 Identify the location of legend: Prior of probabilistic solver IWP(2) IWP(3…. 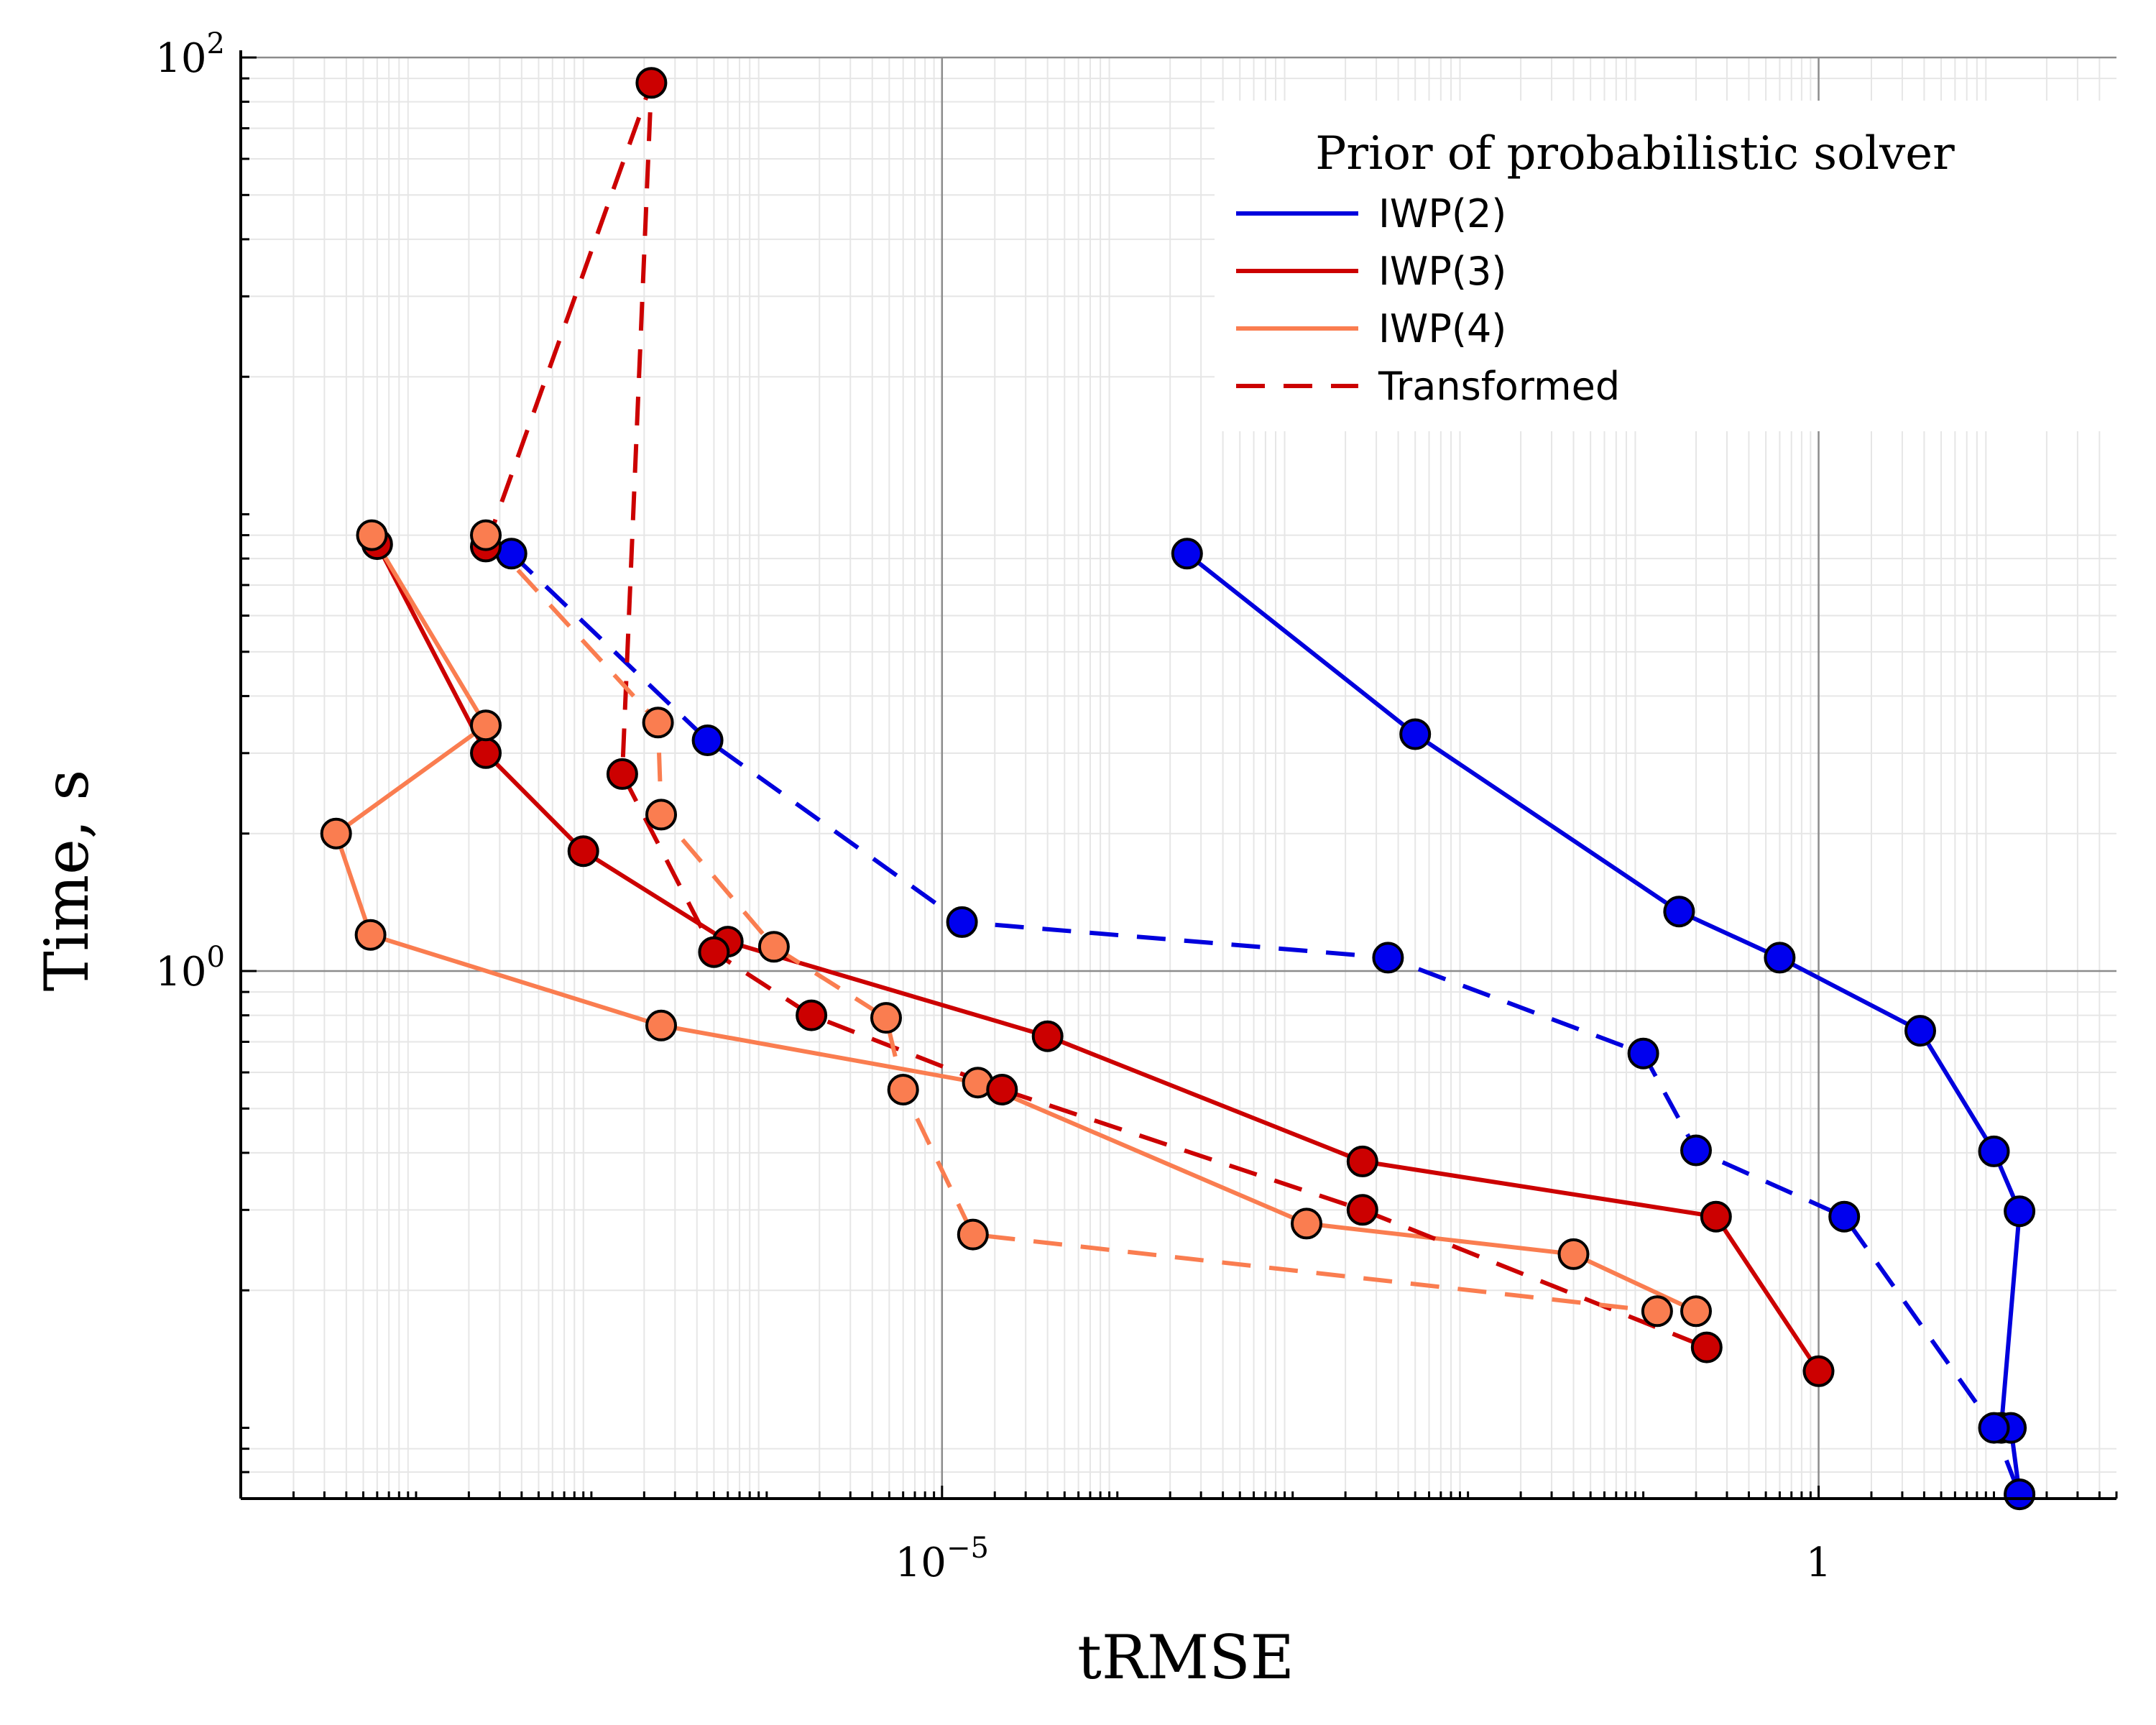
(1665, 266).